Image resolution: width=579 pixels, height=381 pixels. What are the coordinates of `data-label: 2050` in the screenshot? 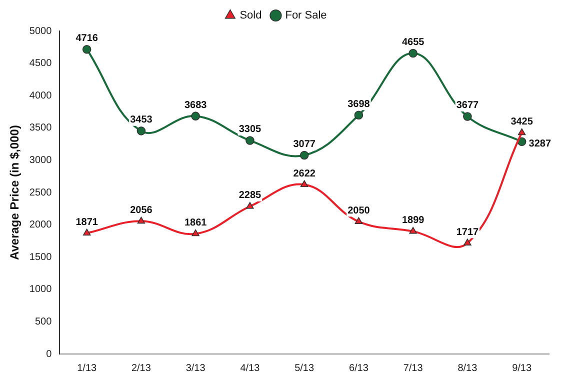 It's located at (359, 210).